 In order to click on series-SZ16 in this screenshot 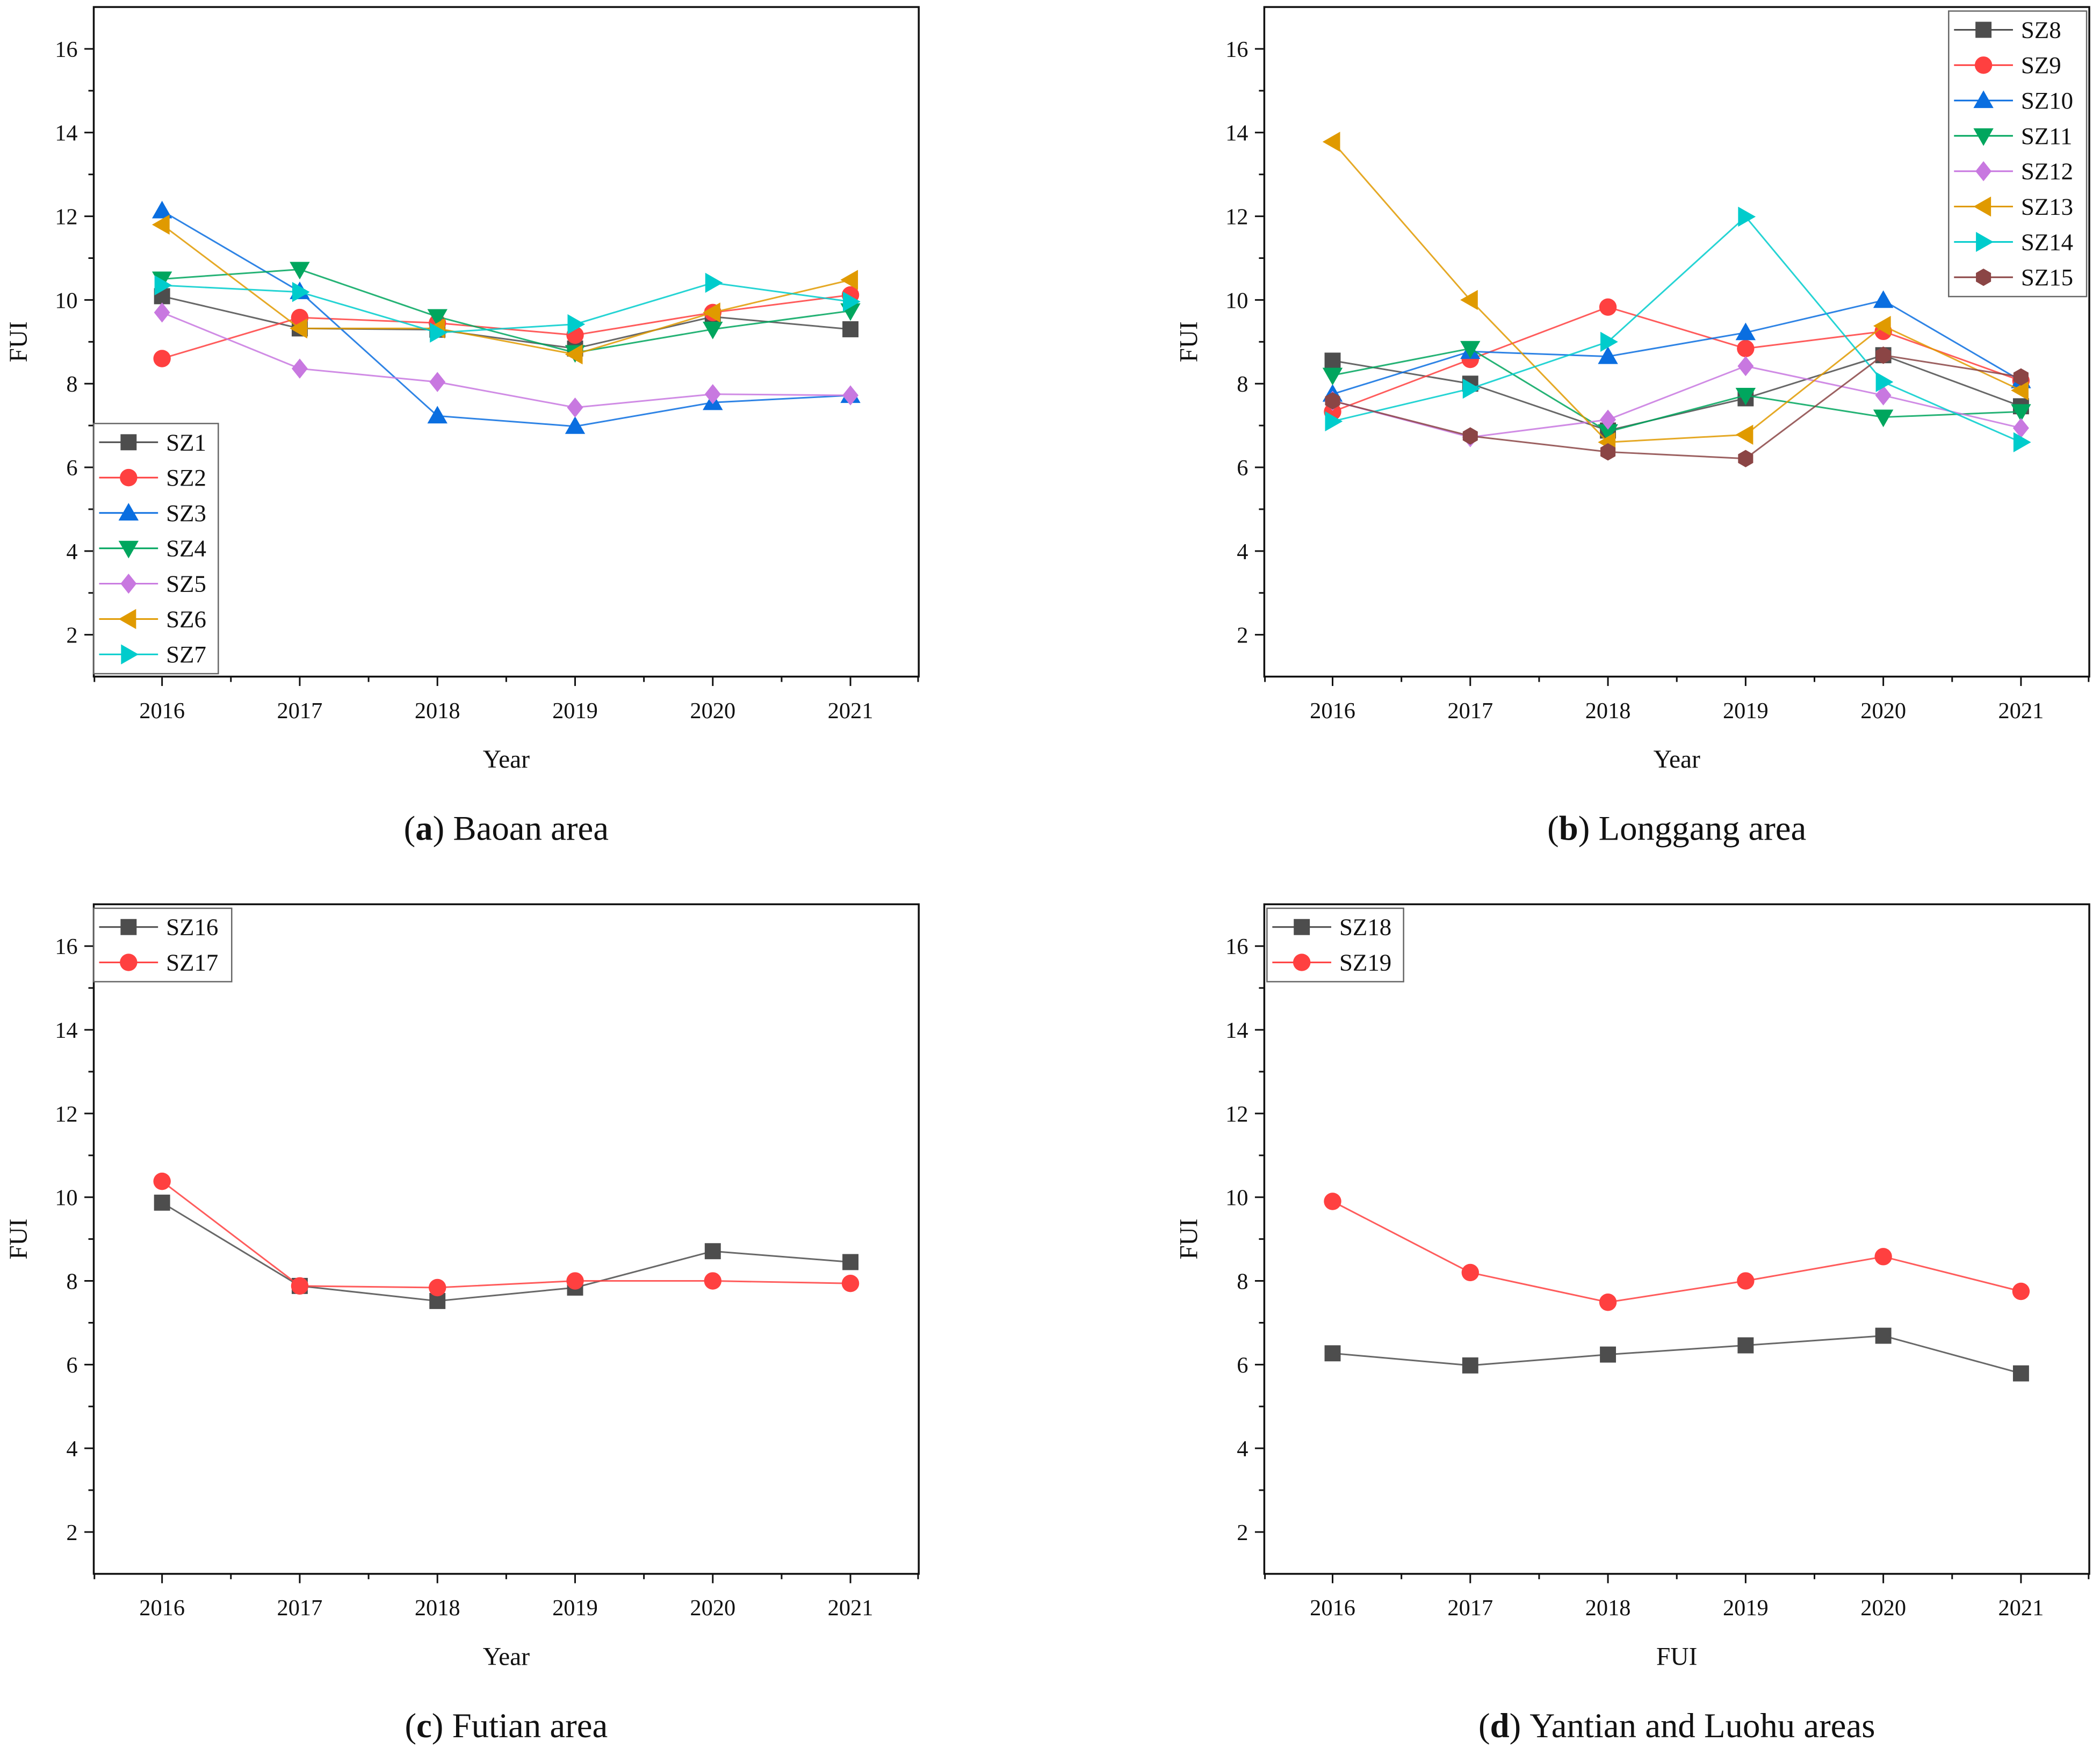, I will do `click(507, 1251)`.